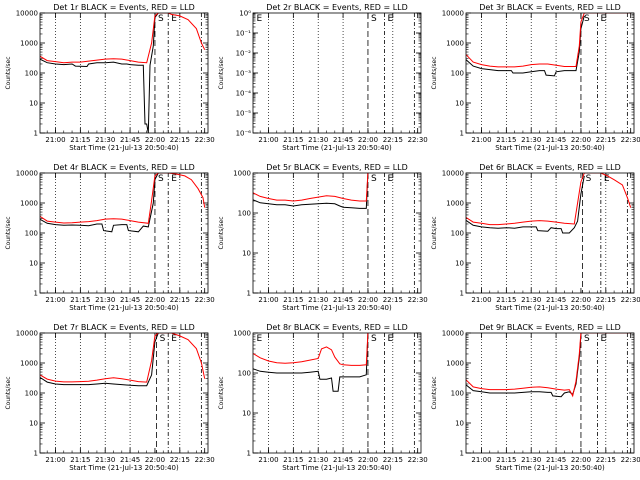 Image resolution: width=640 pixels, height=480 pixels. What do you see at coordinates (244, 134) in the screenshot?
I see `y-tick-label: 10⁻⁶` at bounding box center [244, 134].